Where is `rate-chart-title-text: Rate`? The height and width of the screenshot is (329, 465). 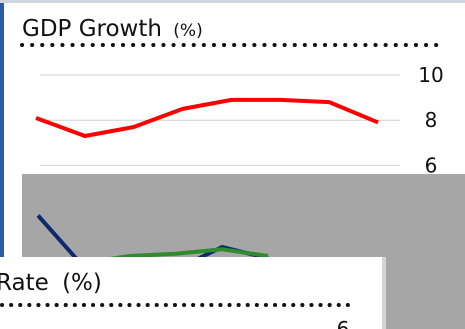
rate-chart-title-text: Rate is located at coordinates (24, 283).